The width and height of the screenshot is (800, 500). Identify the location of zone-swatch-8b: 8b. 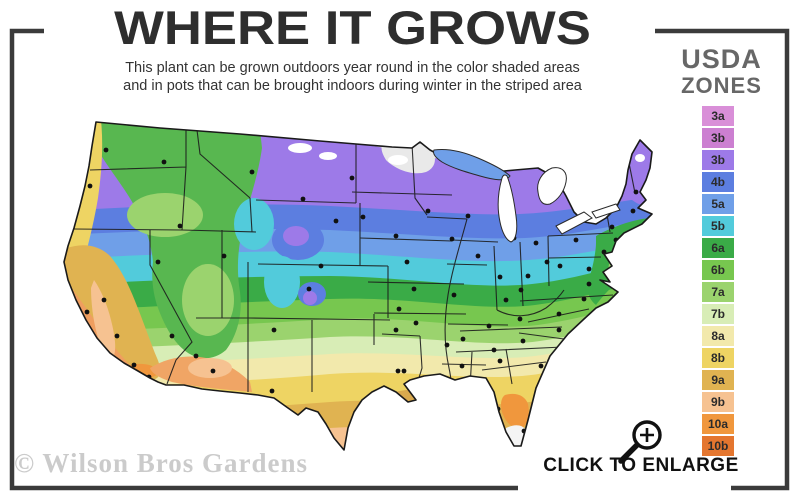
(718, 358).